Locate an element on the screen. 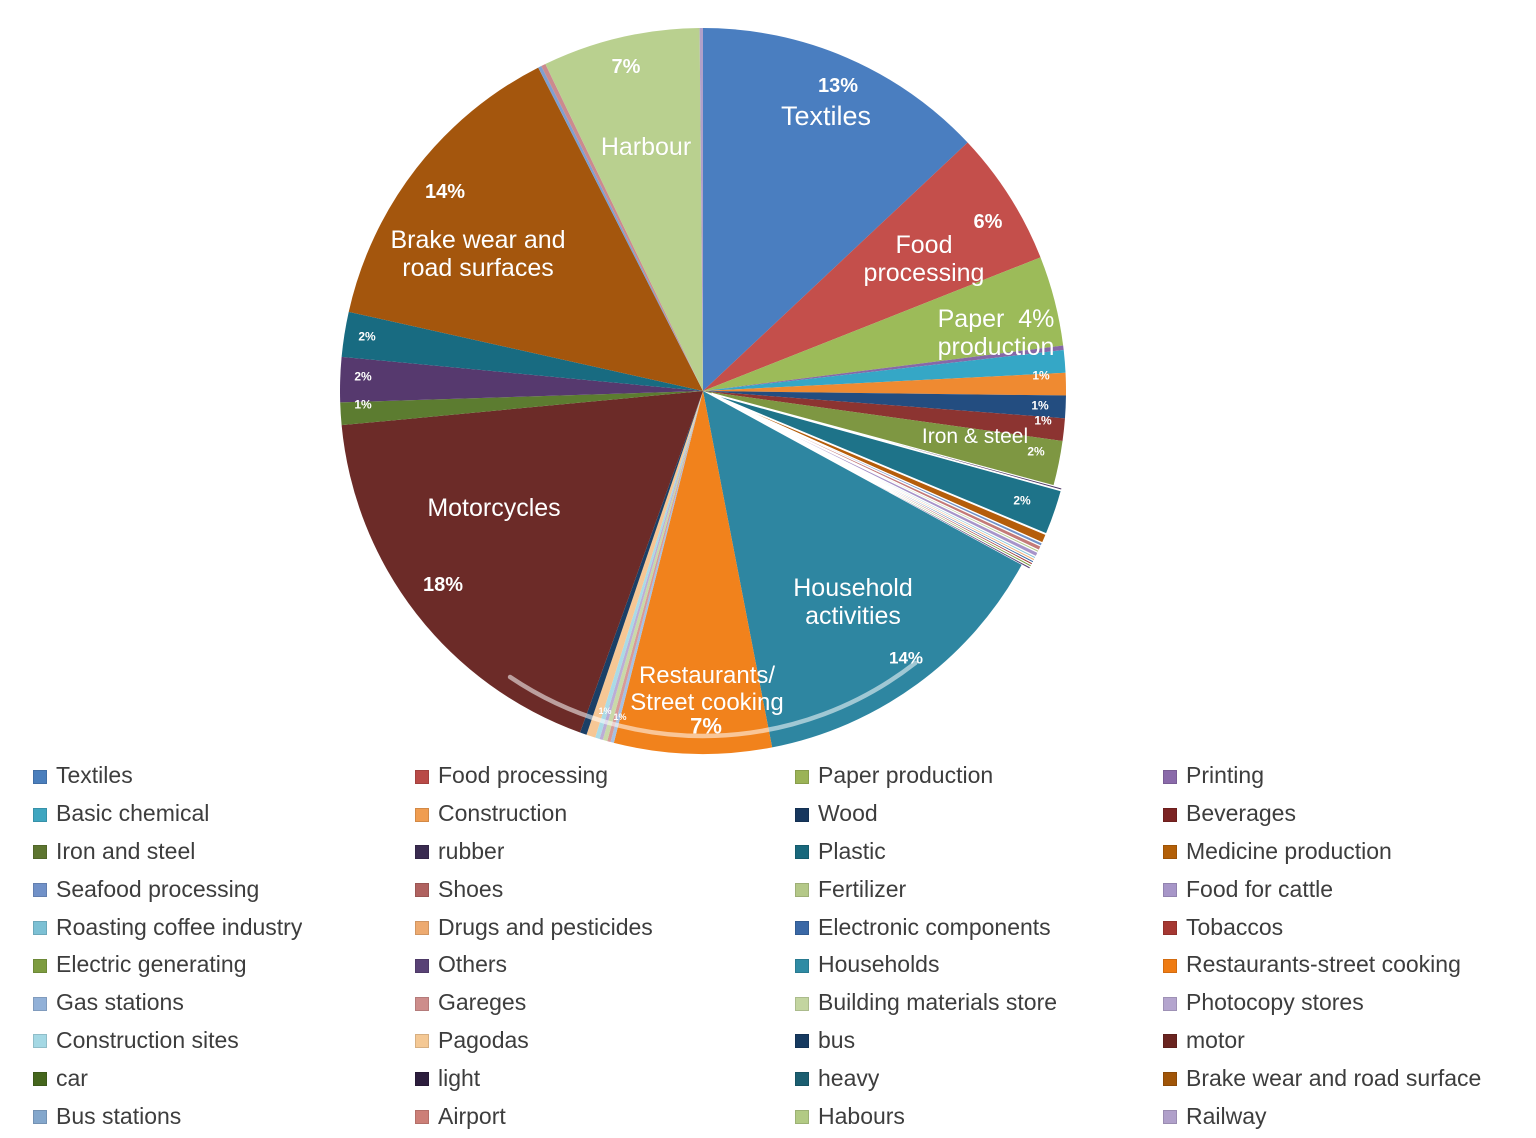 The image size is (1536, 1138). legend-label: Photocopy stores is located at coordinates (1275, 1002).